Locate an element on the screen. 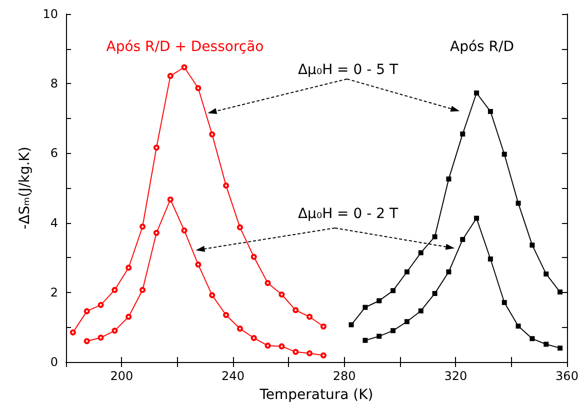 Image resolution: width=582 pixels, height=407 pixels. annotation: Δμ₀H = 0 - 5 T is located at coordinates (348, 70).